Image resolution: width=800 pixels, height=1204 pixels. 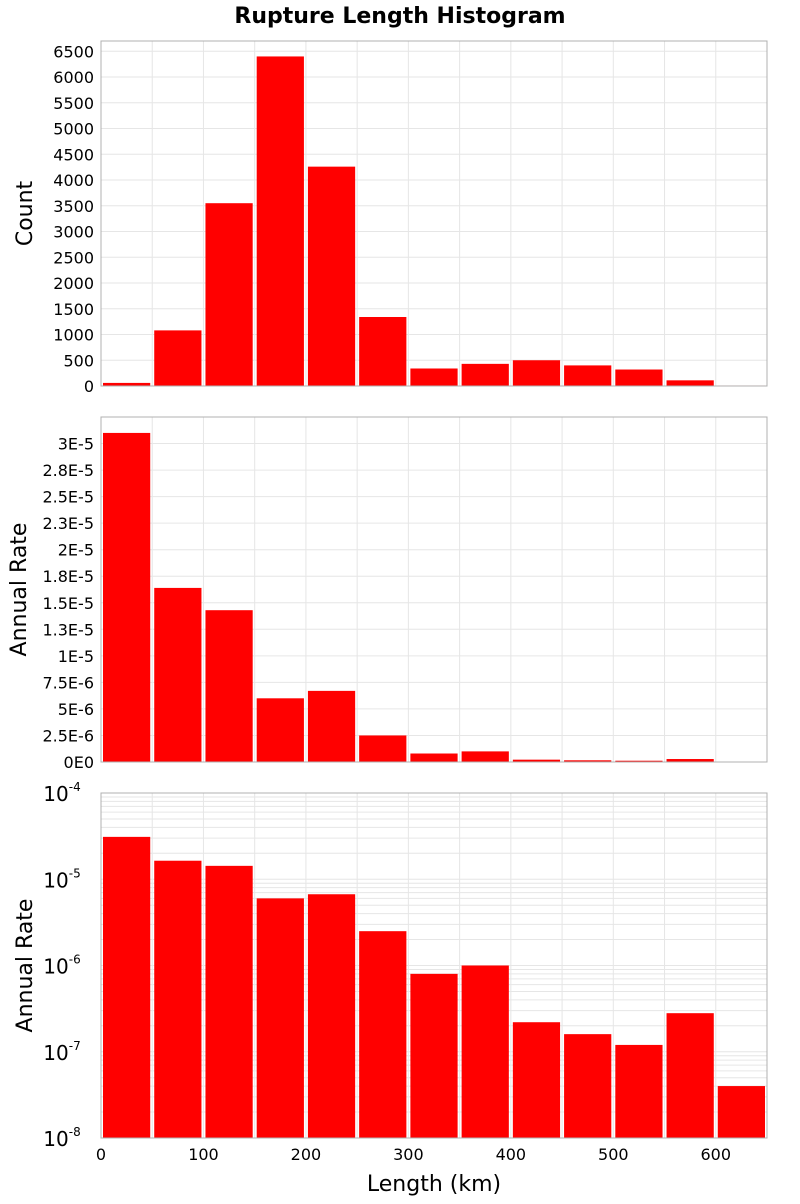 I want to click on y-tick-label: 1E-5, so click(x=76, y=656).